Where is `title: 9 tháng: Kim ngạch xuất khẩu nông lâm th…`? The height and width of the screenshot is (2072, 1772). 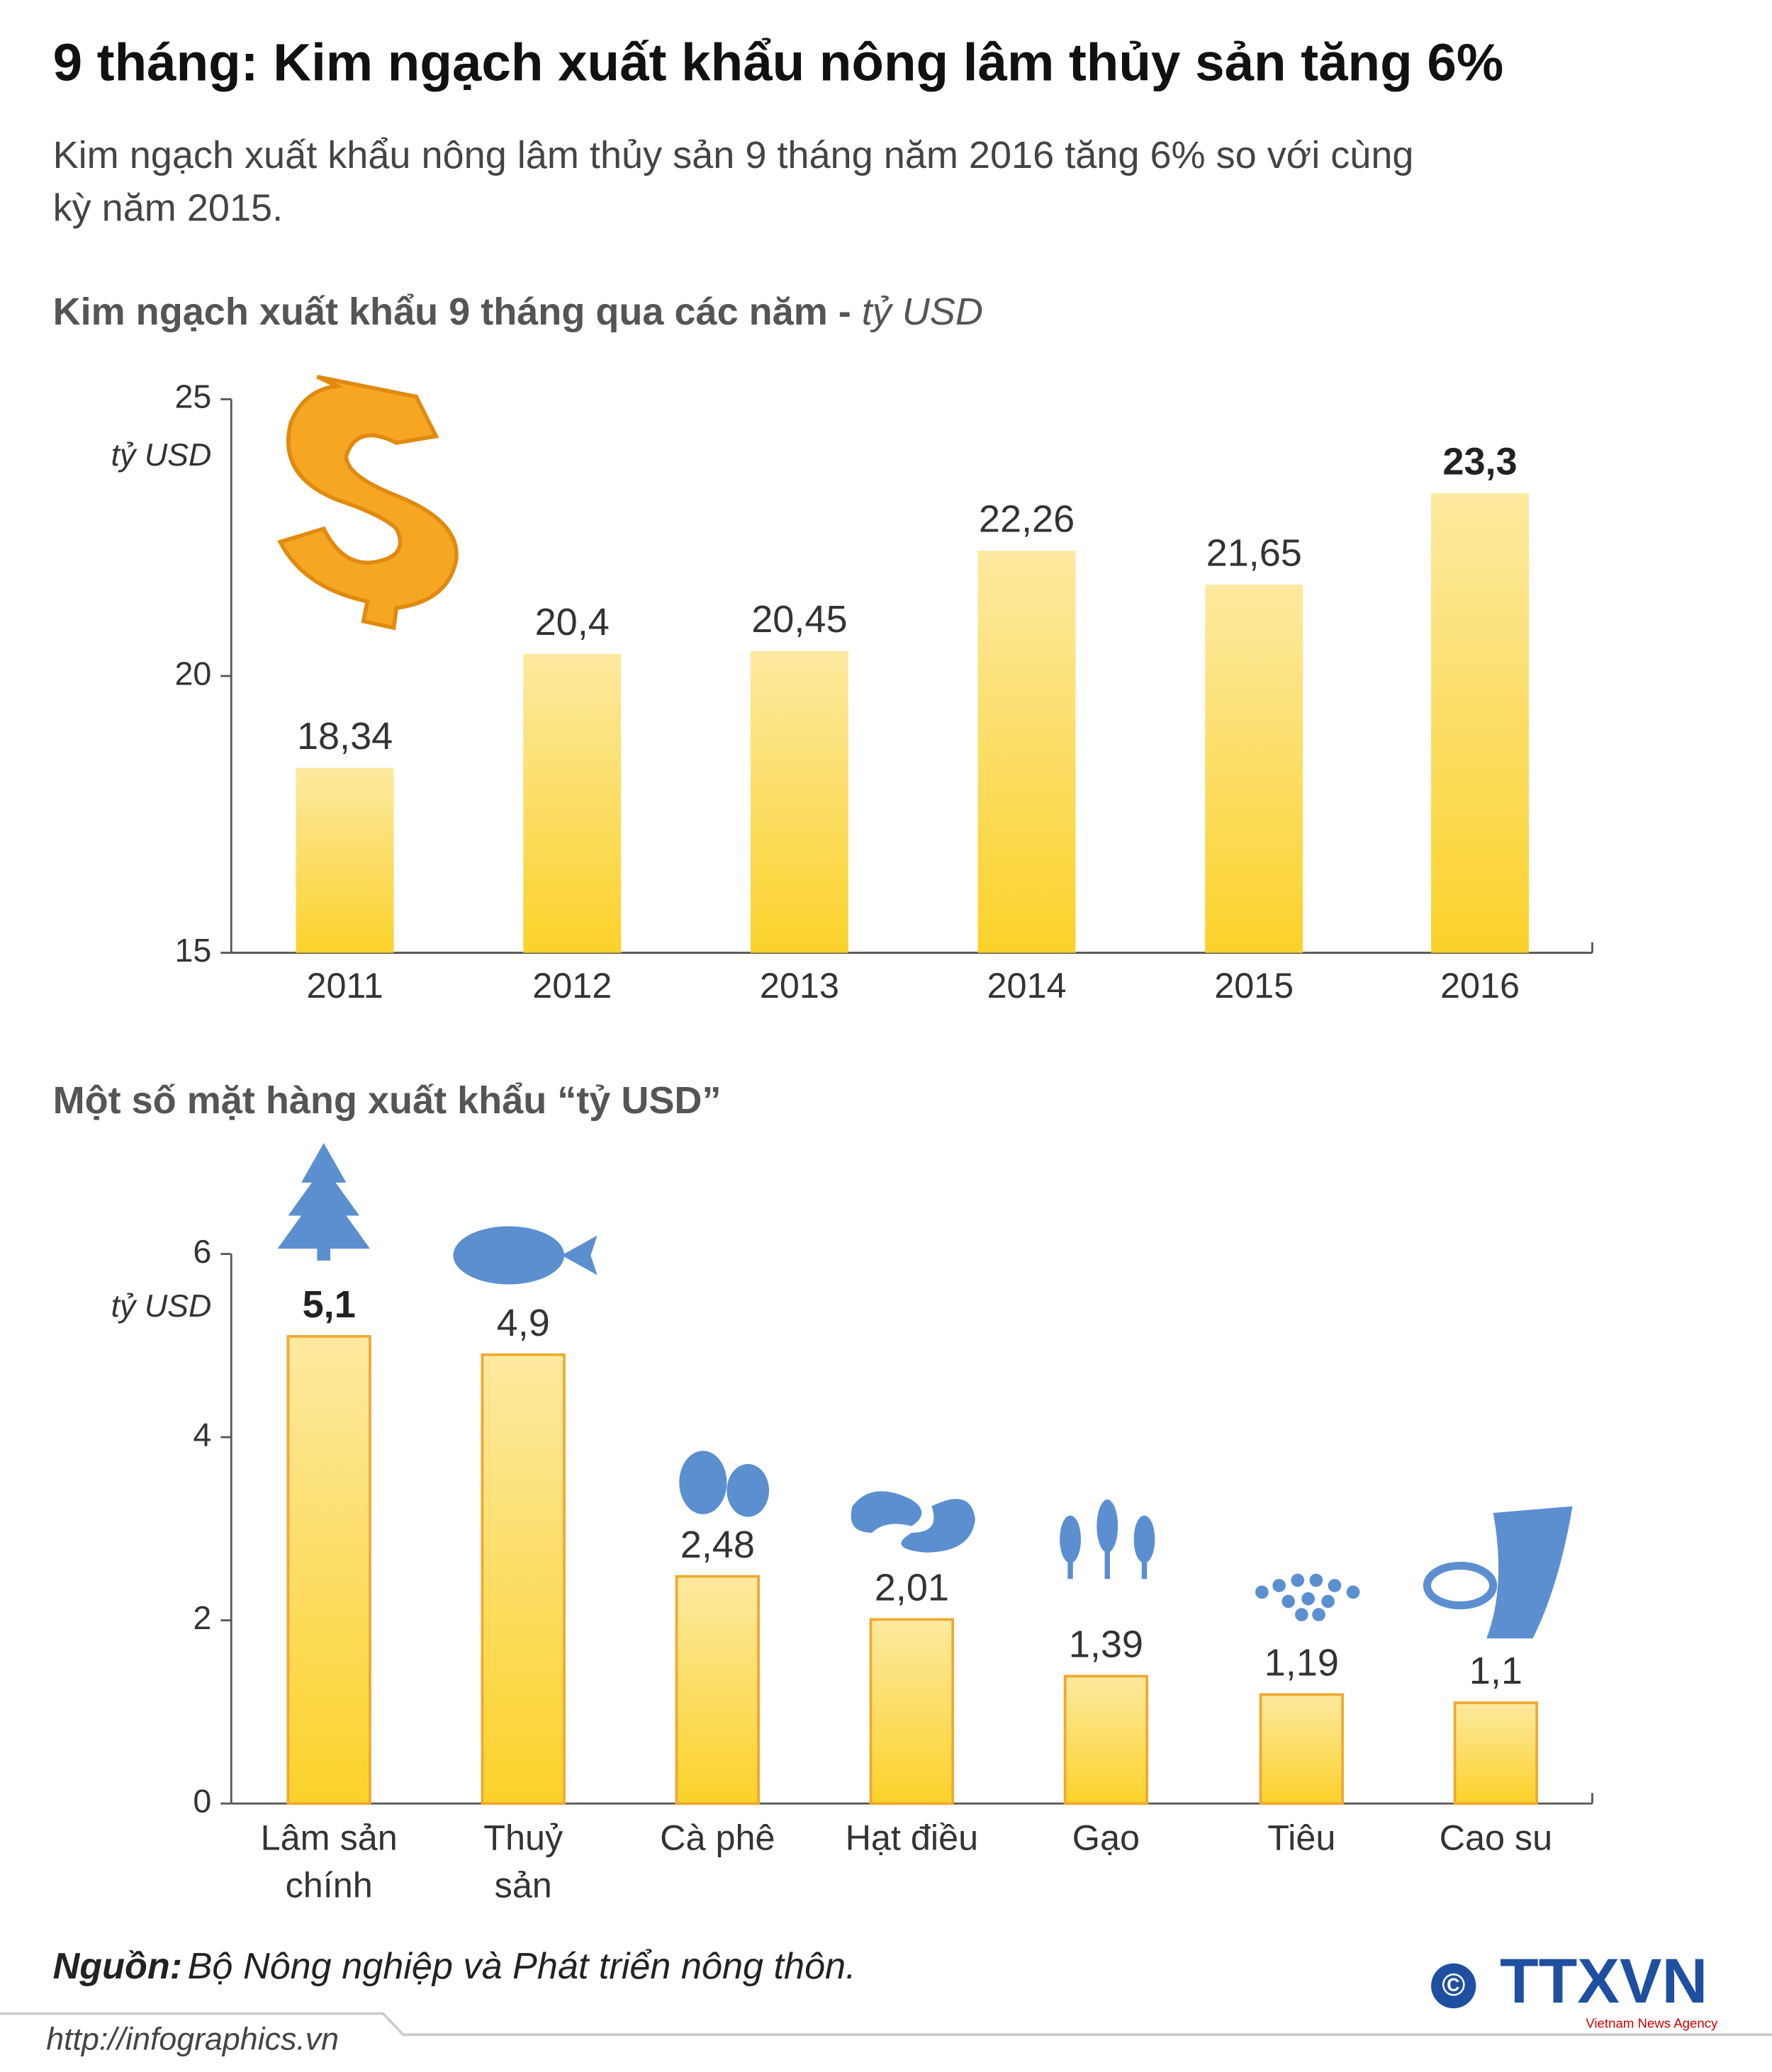
title: 9 tháng: Kim ngạch xuất khẩu nông lâm th… is located at coordinates (779, 61).